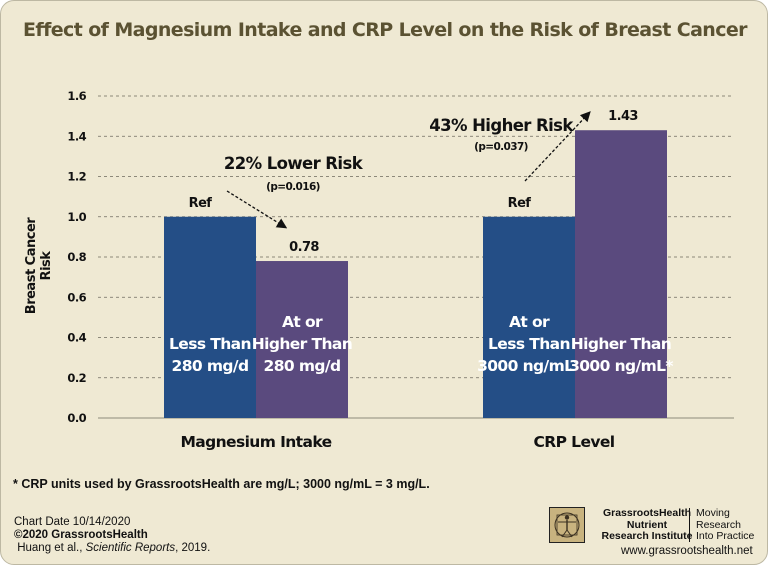 The width and height of the screenshot is (768, 565). Describe the element at coordinates (718, 524) in the screenshot. I see `logo-tagline-line: Research` at that location.